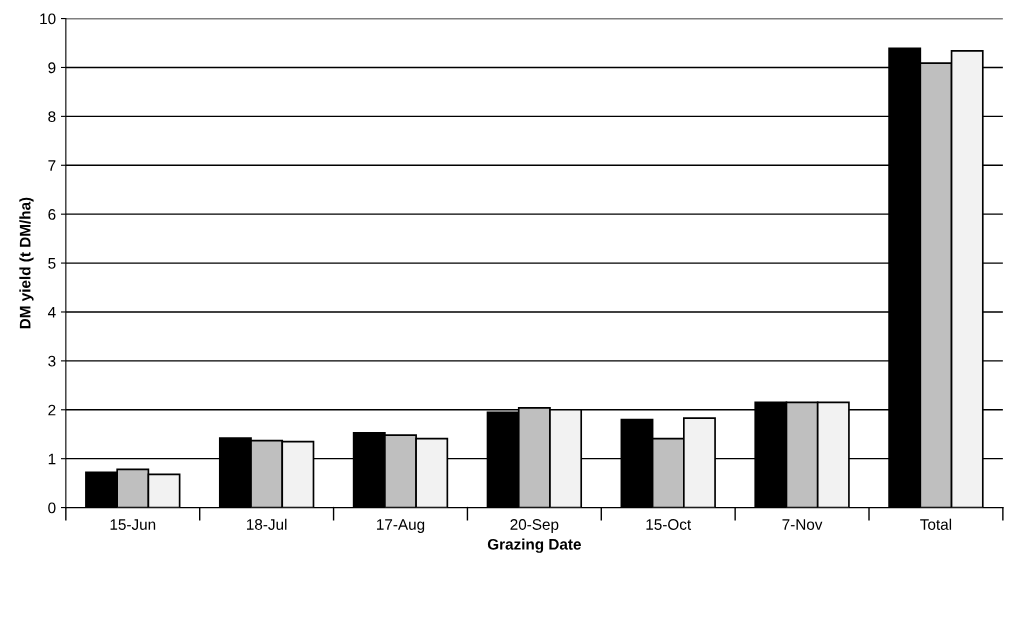 This screenshot has width=1013, height=619. What do you see at coordinates (267, 524) in the screenshot?
I see `x-tick-label: 18-Jul` at bounding box center [267, 524].